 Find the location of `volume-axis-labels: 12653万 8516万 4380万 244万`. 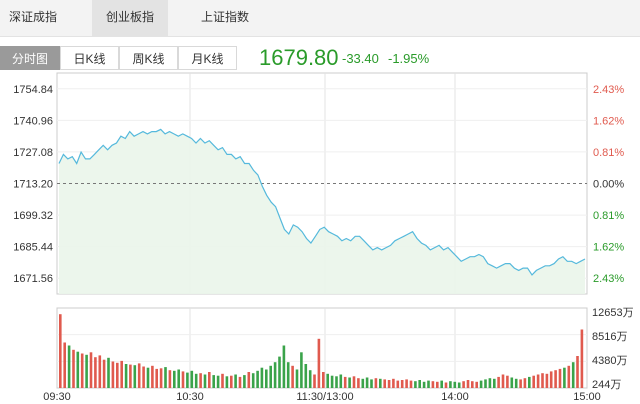

volume-axis-labels: 12653万 8516万 4380万 244万 is located at coordinates (613, 349).